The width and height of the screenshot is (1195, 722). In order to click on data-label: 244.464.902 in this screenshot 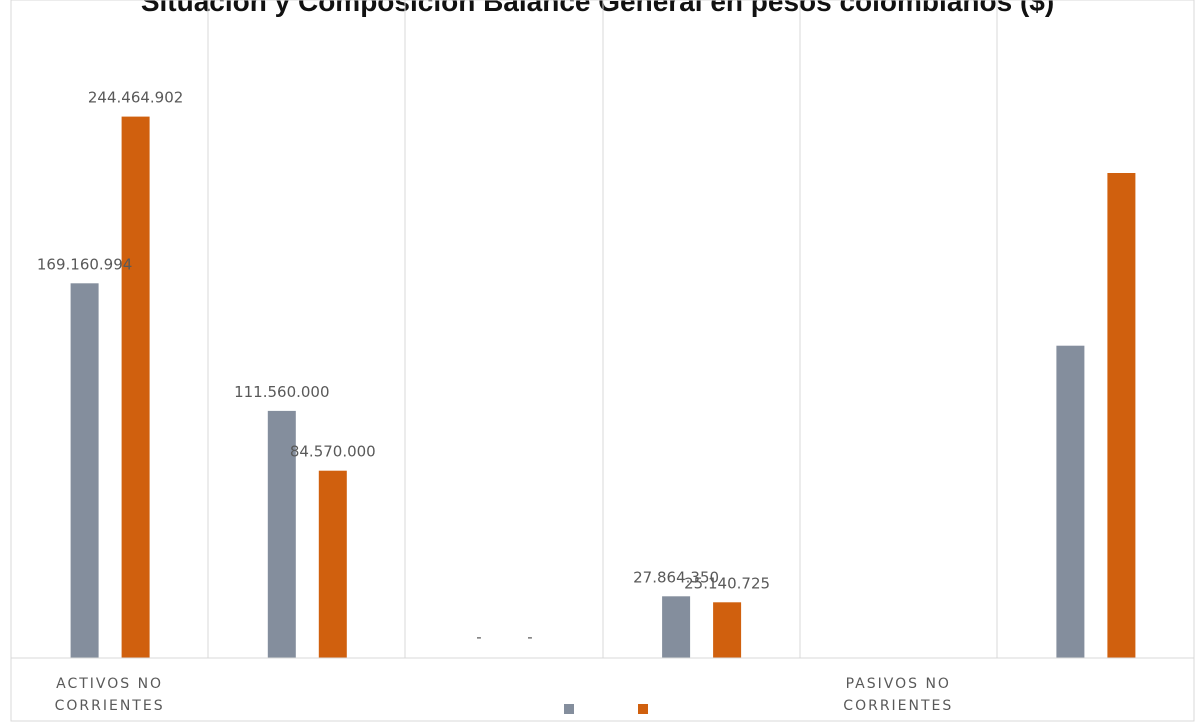, I will do `click(135, 98)`.